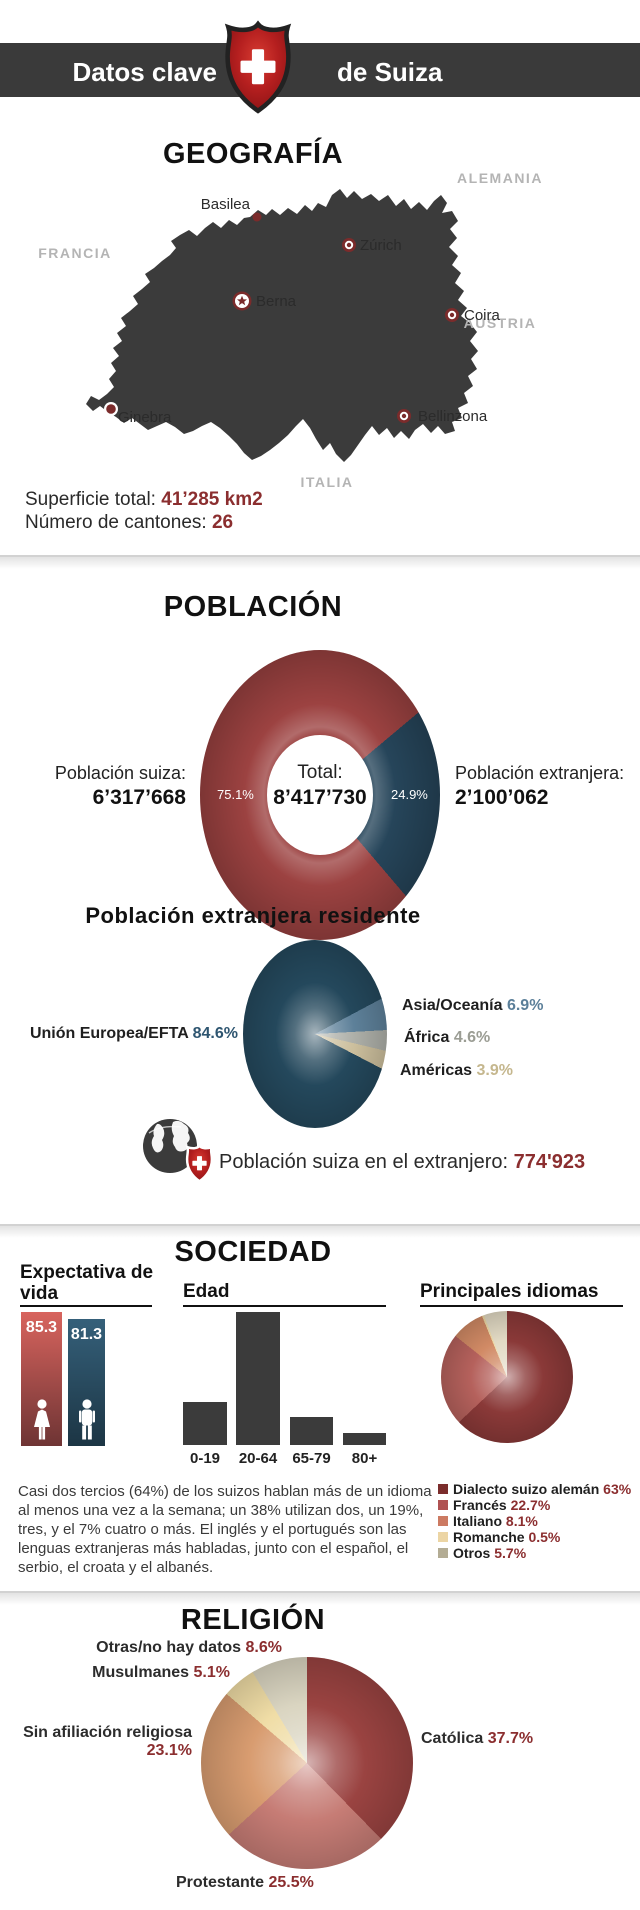 This screenshot has width=640, height=1910. I want to click on age-category-label: 65-79, so click(311, 1458).